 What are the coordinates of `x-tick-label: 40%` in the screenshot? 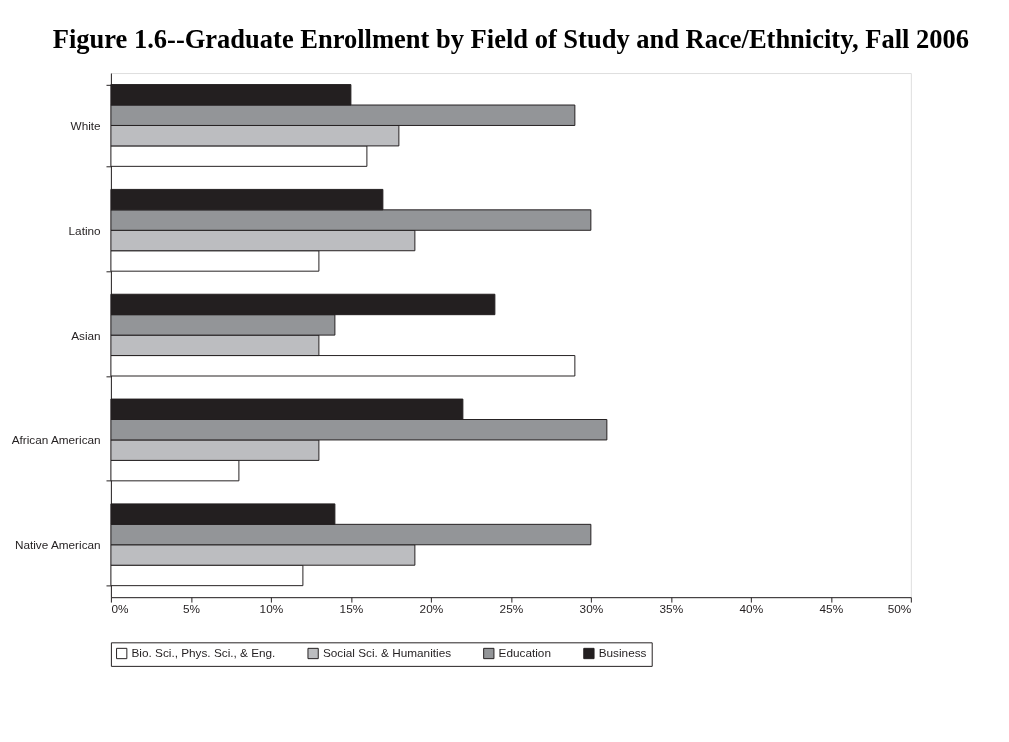 It's located at (751, 609).